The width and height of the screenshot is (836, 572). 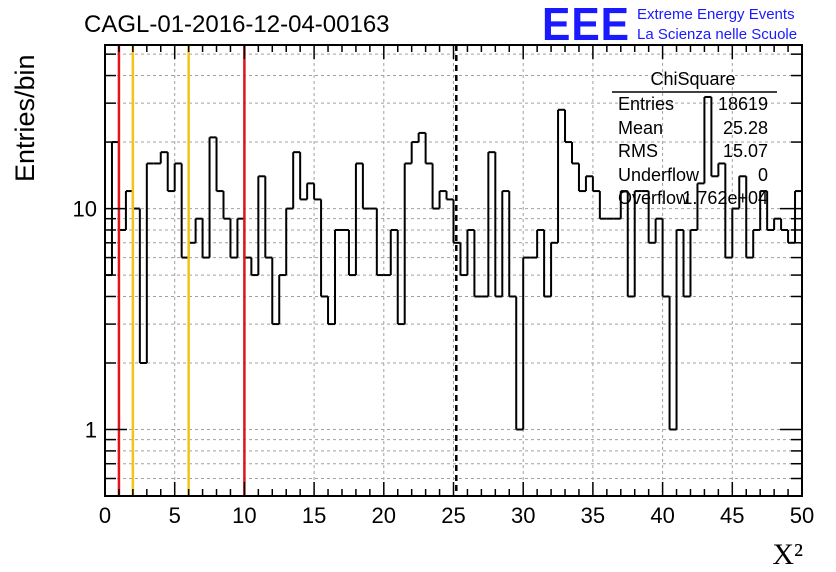 What do you see at coordinates (743, 104) in the screenshot?
I see `stats-entries-value: 18619` at bounding box center [743, 104].